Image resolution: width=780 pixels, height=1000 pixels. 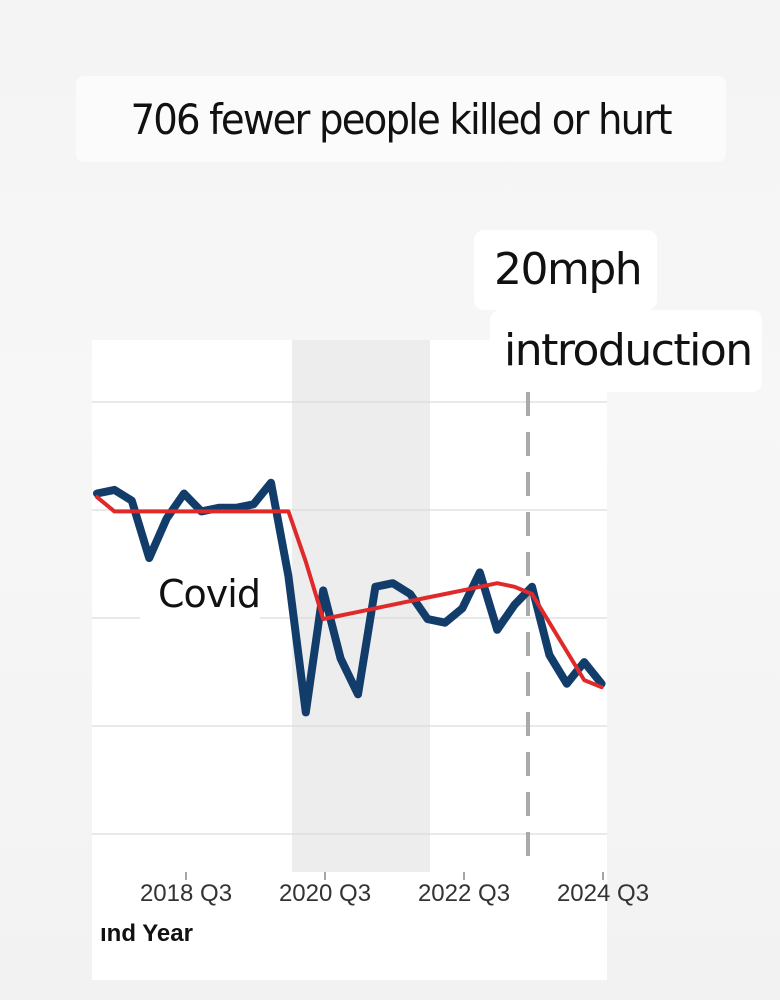 I want to click on covid-annotation: Covid, so click(x=200, y=594).